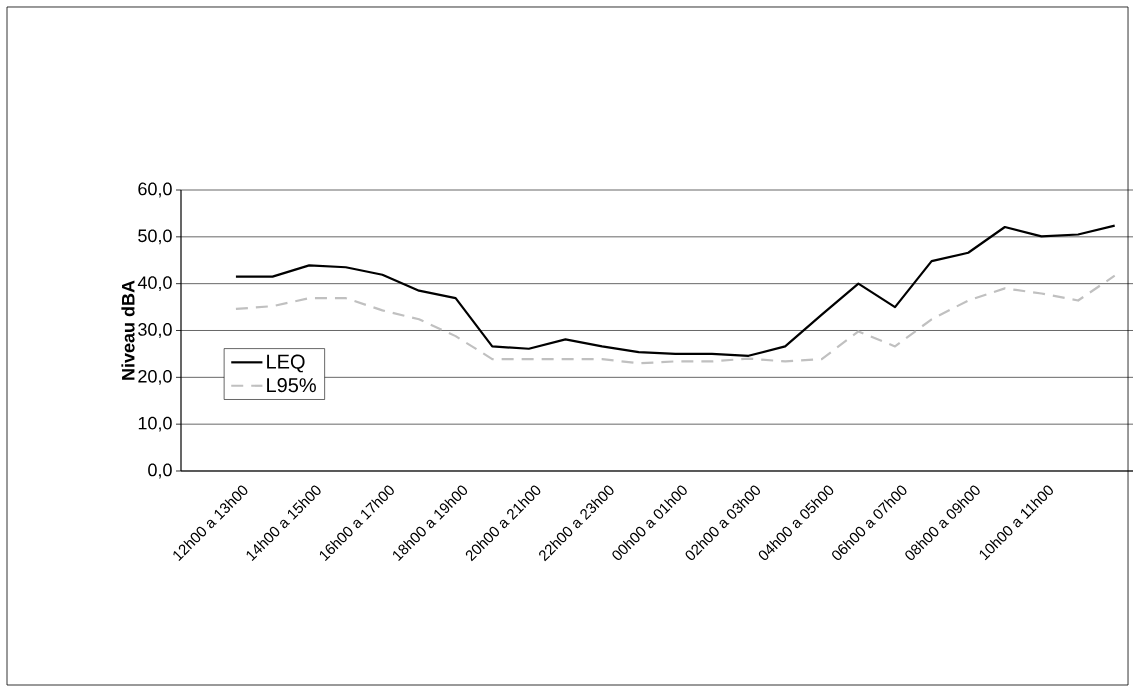 The height and width of the screenshot is (692, 1135). Describe the element at coordinates (155, 330) in the screenshot. I see `y-tick-label: 30,0` at that location.